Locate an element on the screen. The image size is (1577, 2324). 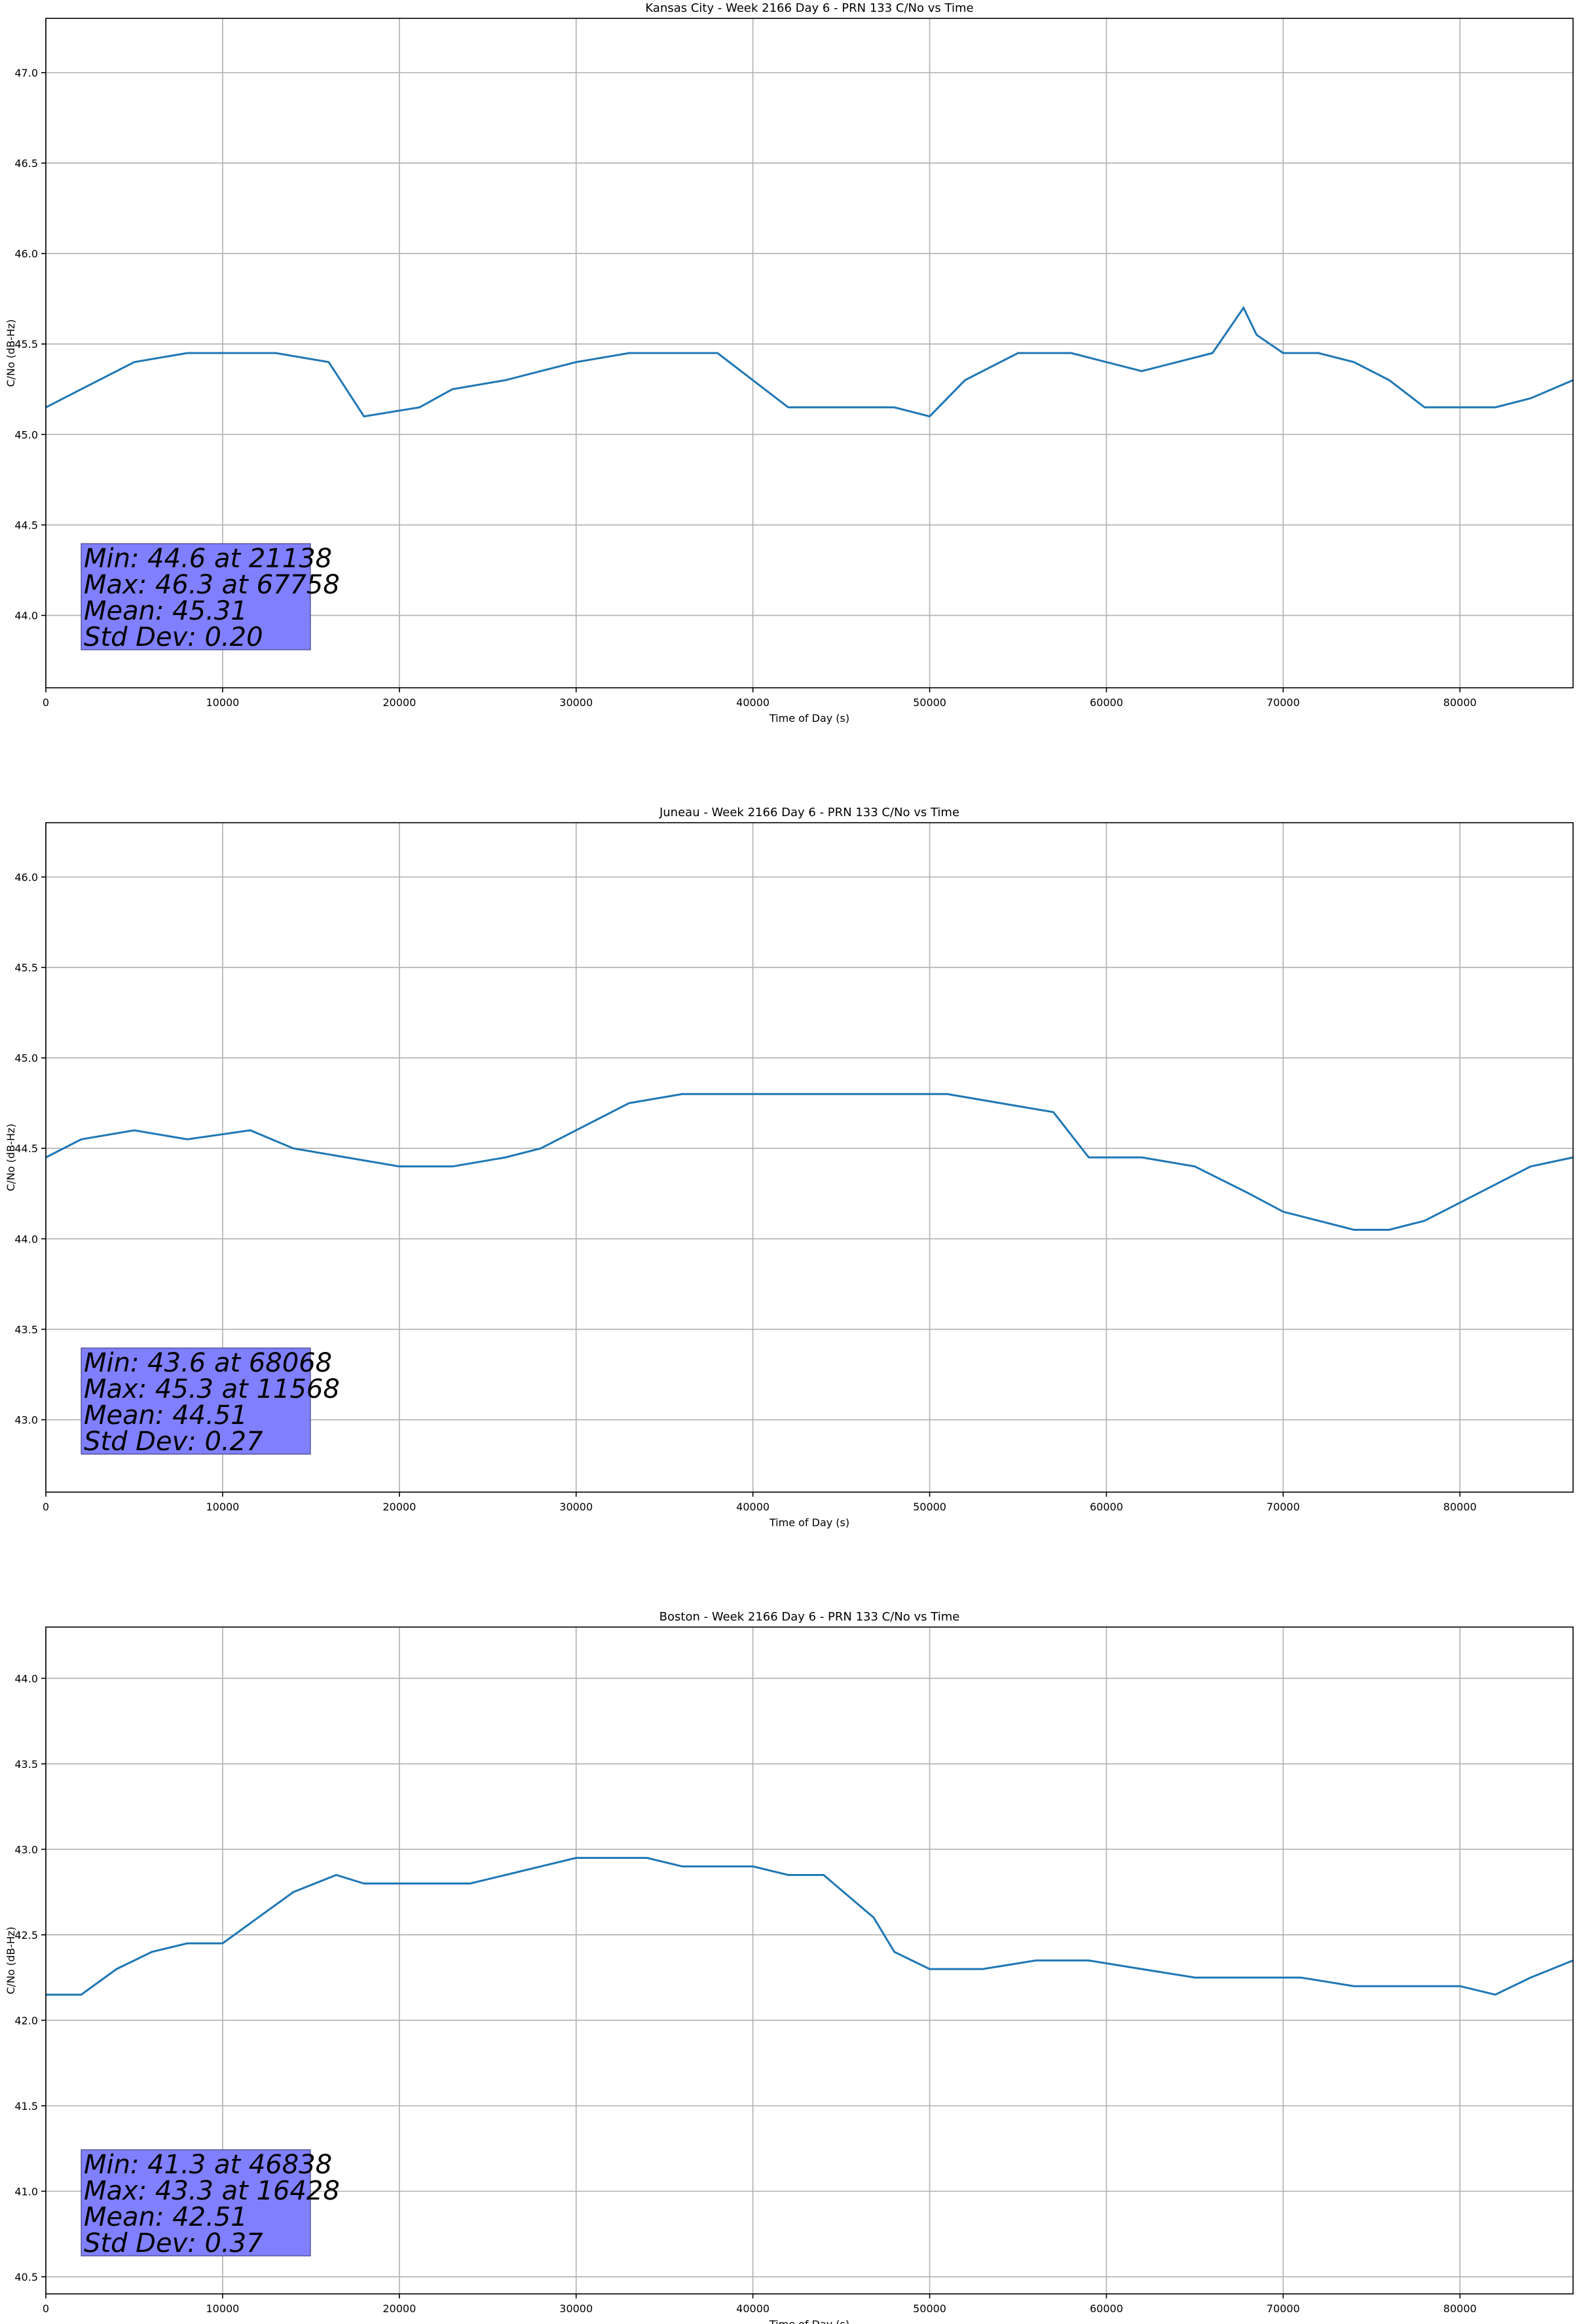
y-tick-label: 46.5 is located at coordinates (26, 163).